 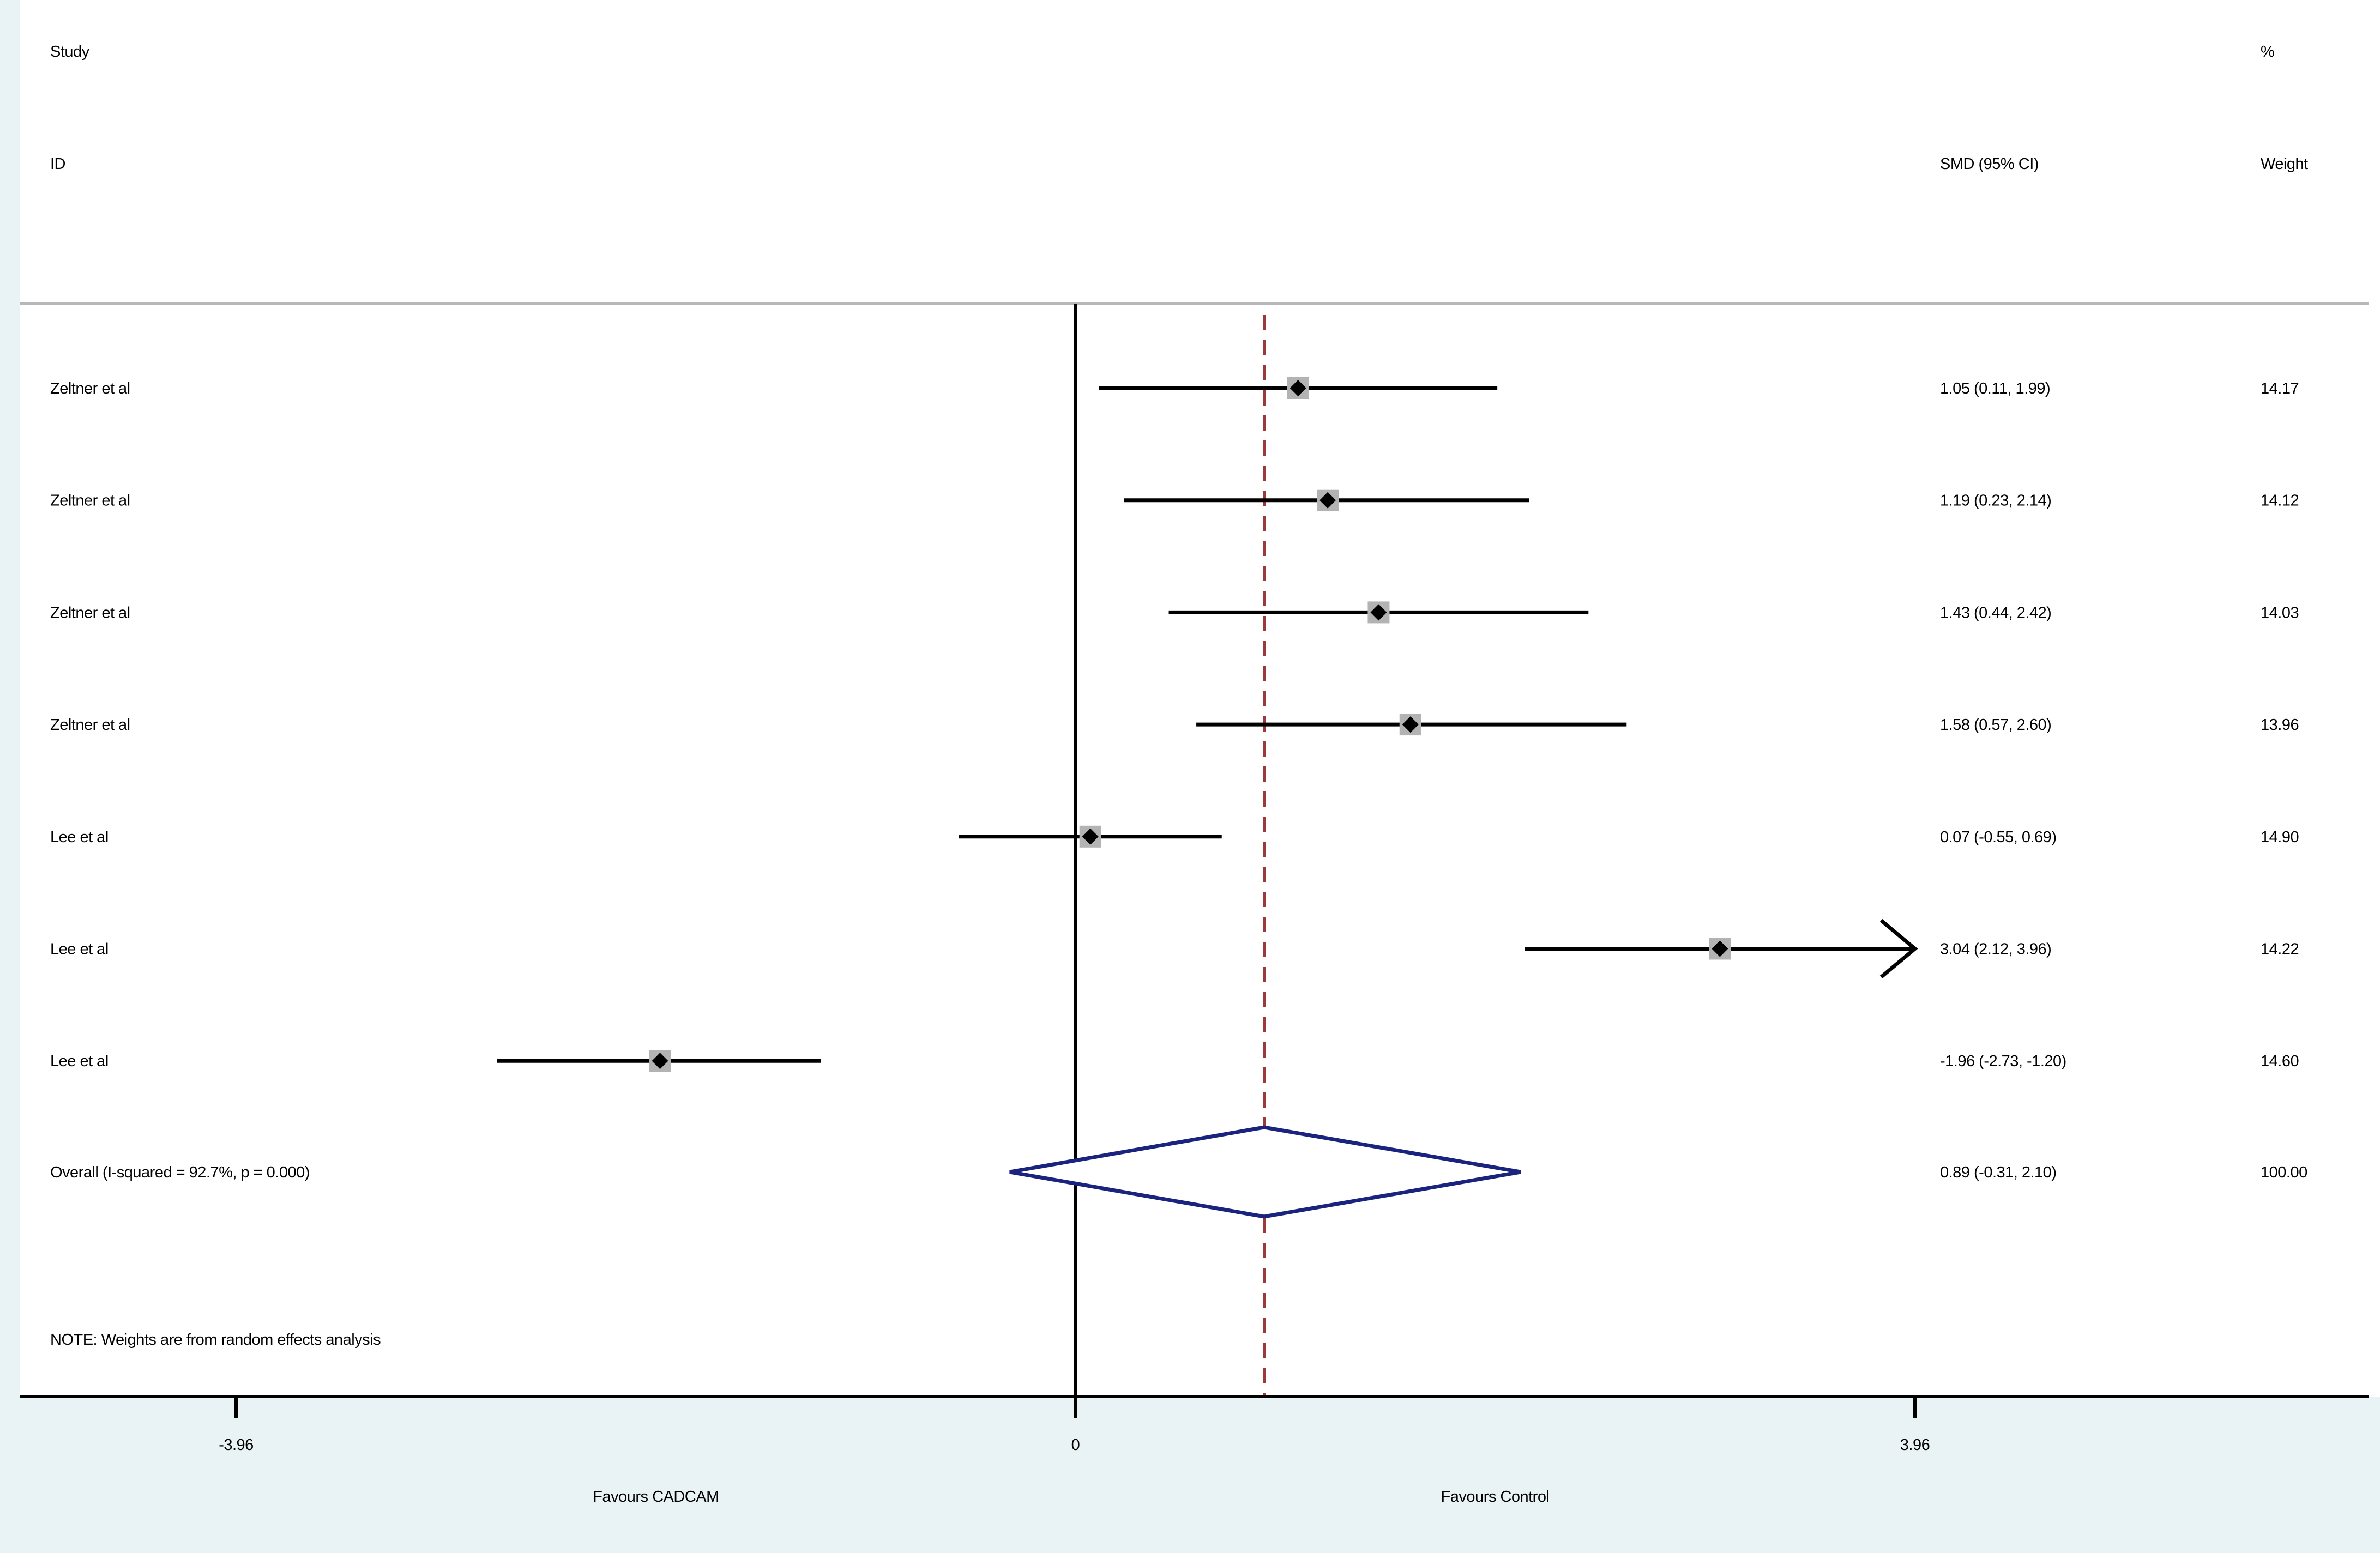 I want to click on study-estimate: 1.19 (0.23, 2.14), so click(x=1995, y=501).